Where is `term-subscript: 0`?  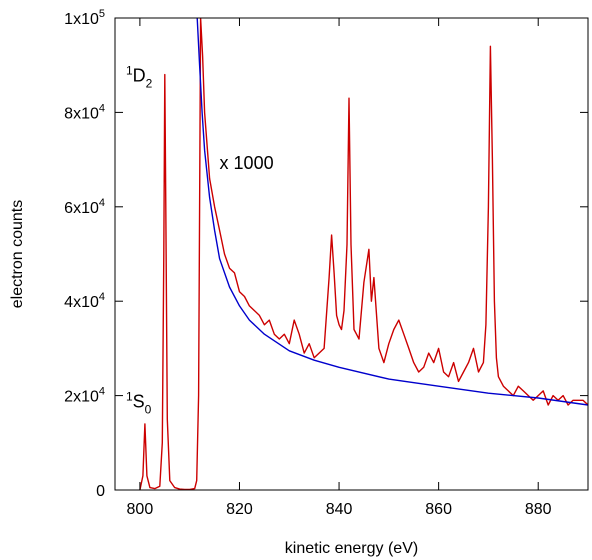
term-subscript: 0 is located at coordinates (148, 409).